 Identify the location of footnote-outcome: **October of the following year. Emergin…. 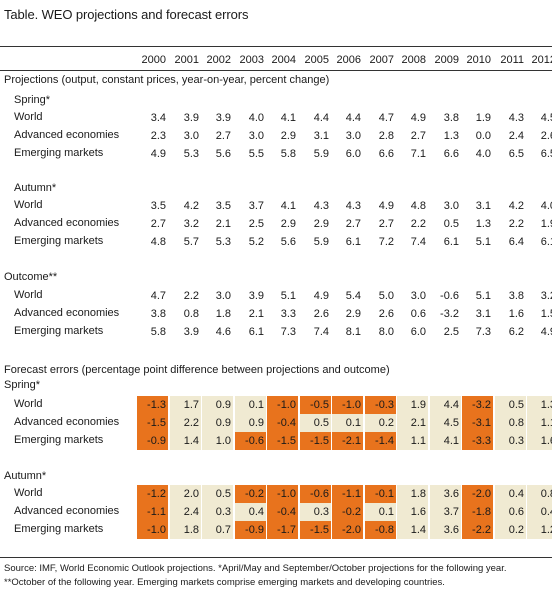
(224, 582).